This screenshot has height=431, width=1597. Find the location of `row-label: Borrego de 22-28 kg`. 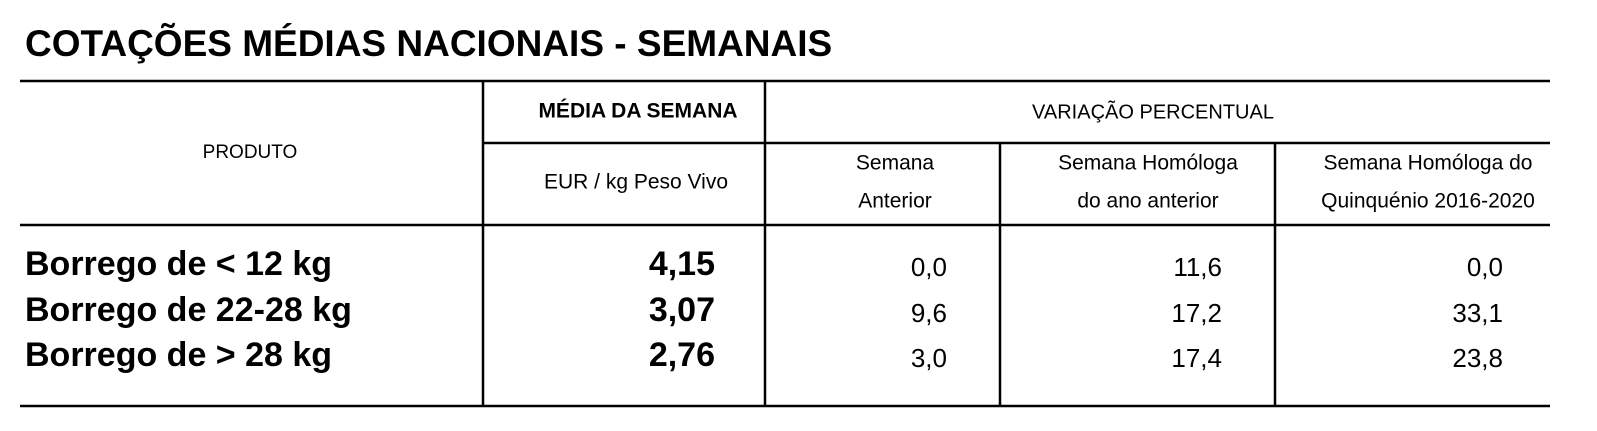

row-label: Borrego de 22-28 kg is located at coordinates (188, 310).